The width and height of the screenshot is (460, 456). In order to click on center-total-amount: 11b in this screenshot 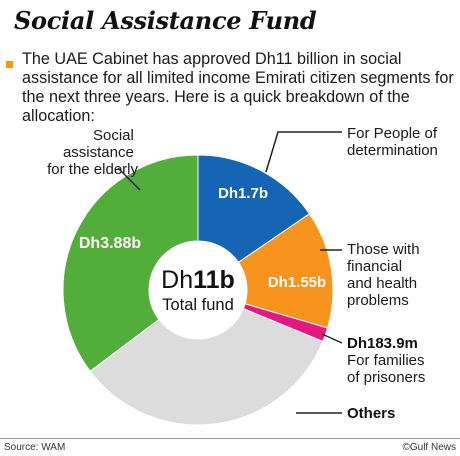, I will do `click(214, 280)`.